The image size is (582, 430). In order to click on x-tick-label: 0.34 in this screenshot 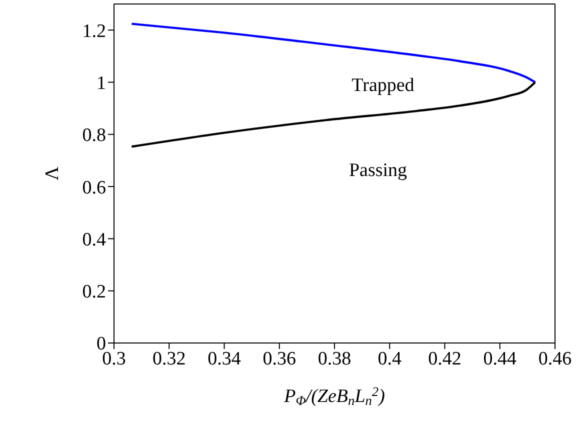, I will do `click(225, 359)`.